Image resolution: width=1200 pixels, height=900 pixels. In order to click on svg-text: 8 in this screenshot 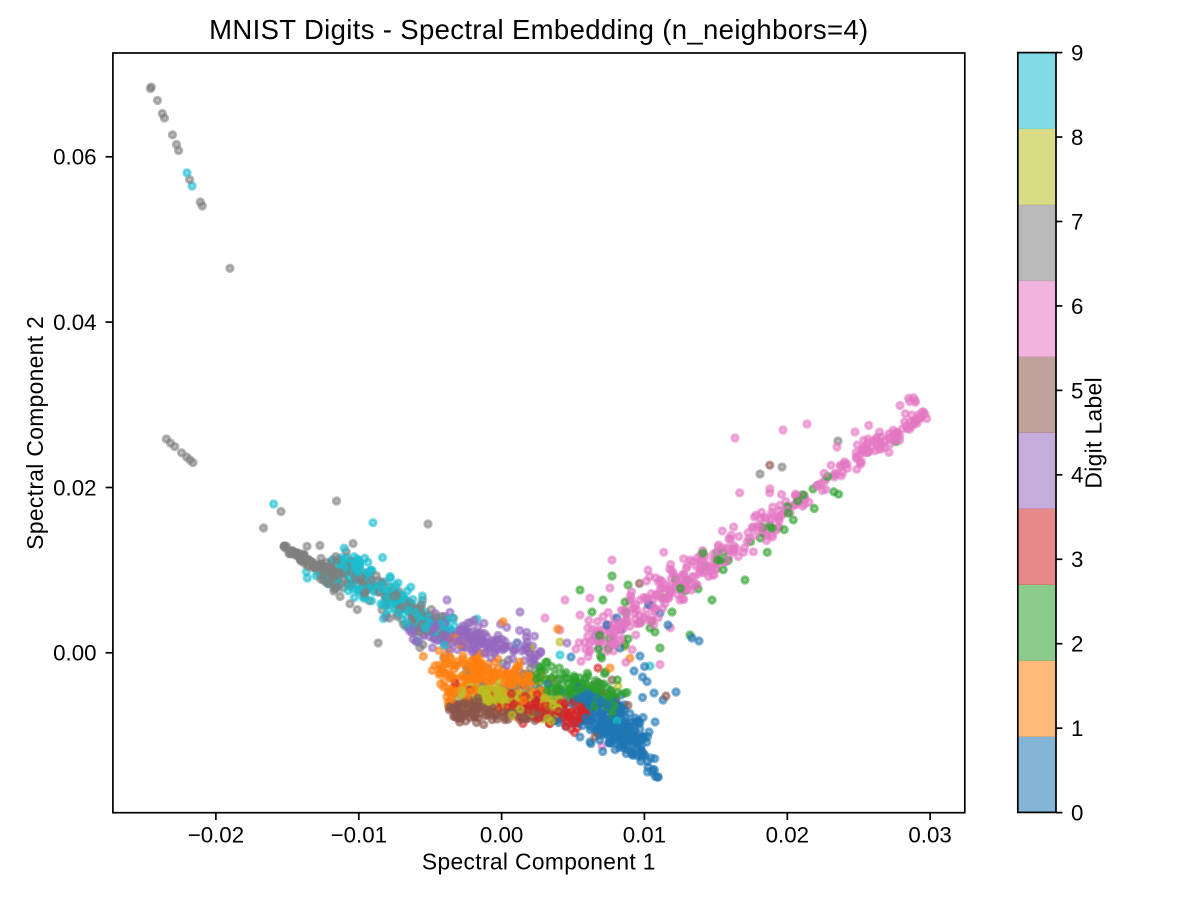, I will do `click(1077, 137)`.